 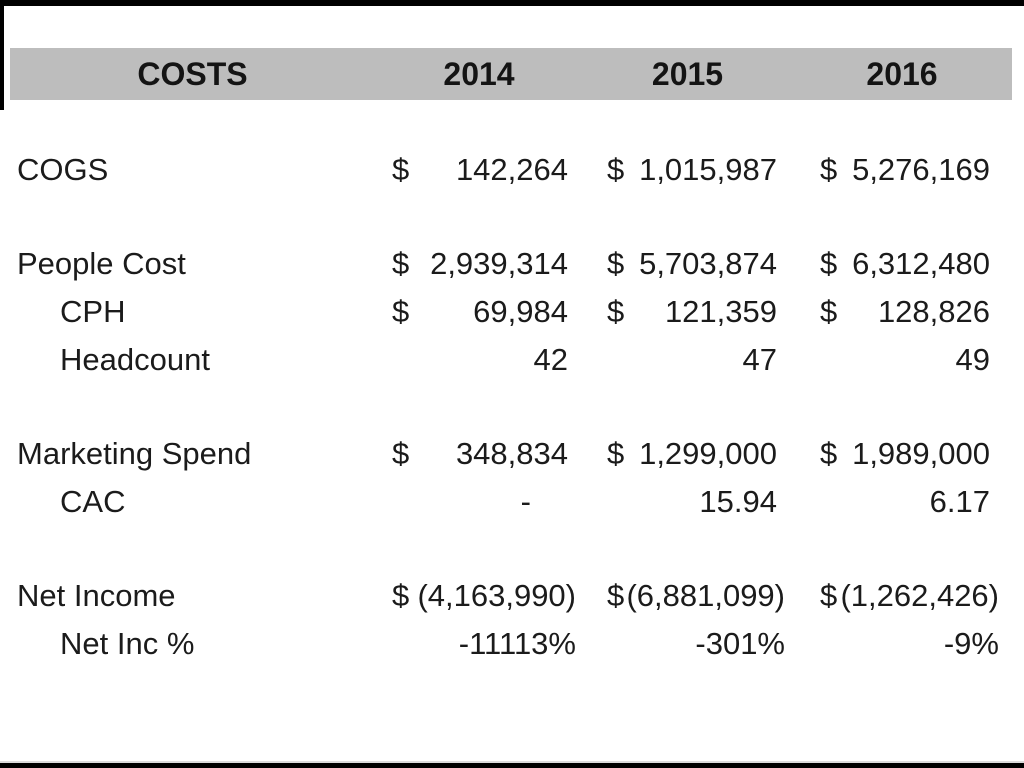 I want to click on money-cell: $ 69,984, so click(x=479, y=312).